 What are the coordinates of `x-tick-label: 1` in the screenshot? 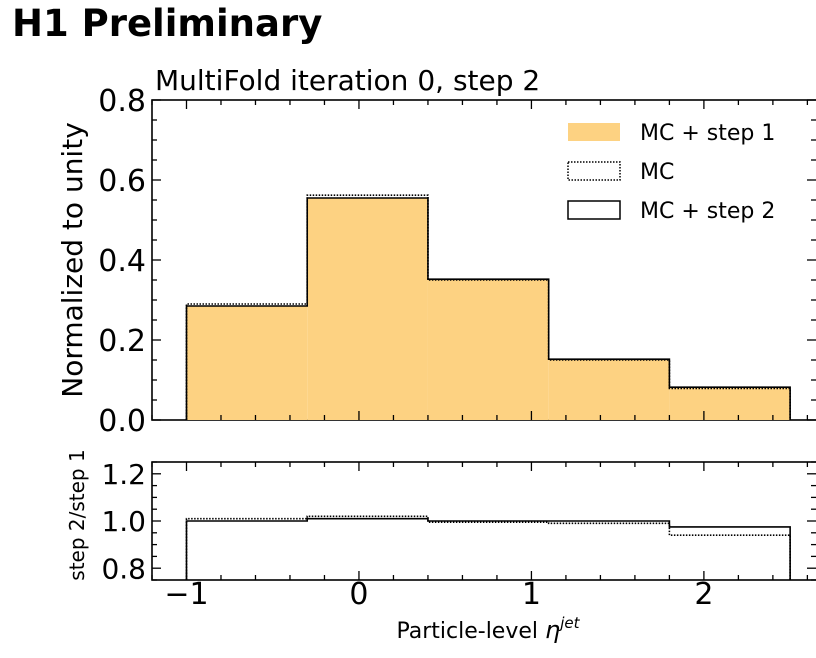 It's located at (531, 594).